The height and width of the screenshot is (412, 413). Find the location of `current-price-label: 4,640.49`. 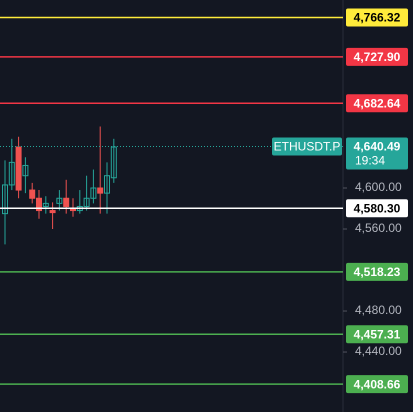

current-price-label: 4,640.49 is located at coordinates (377, 147).